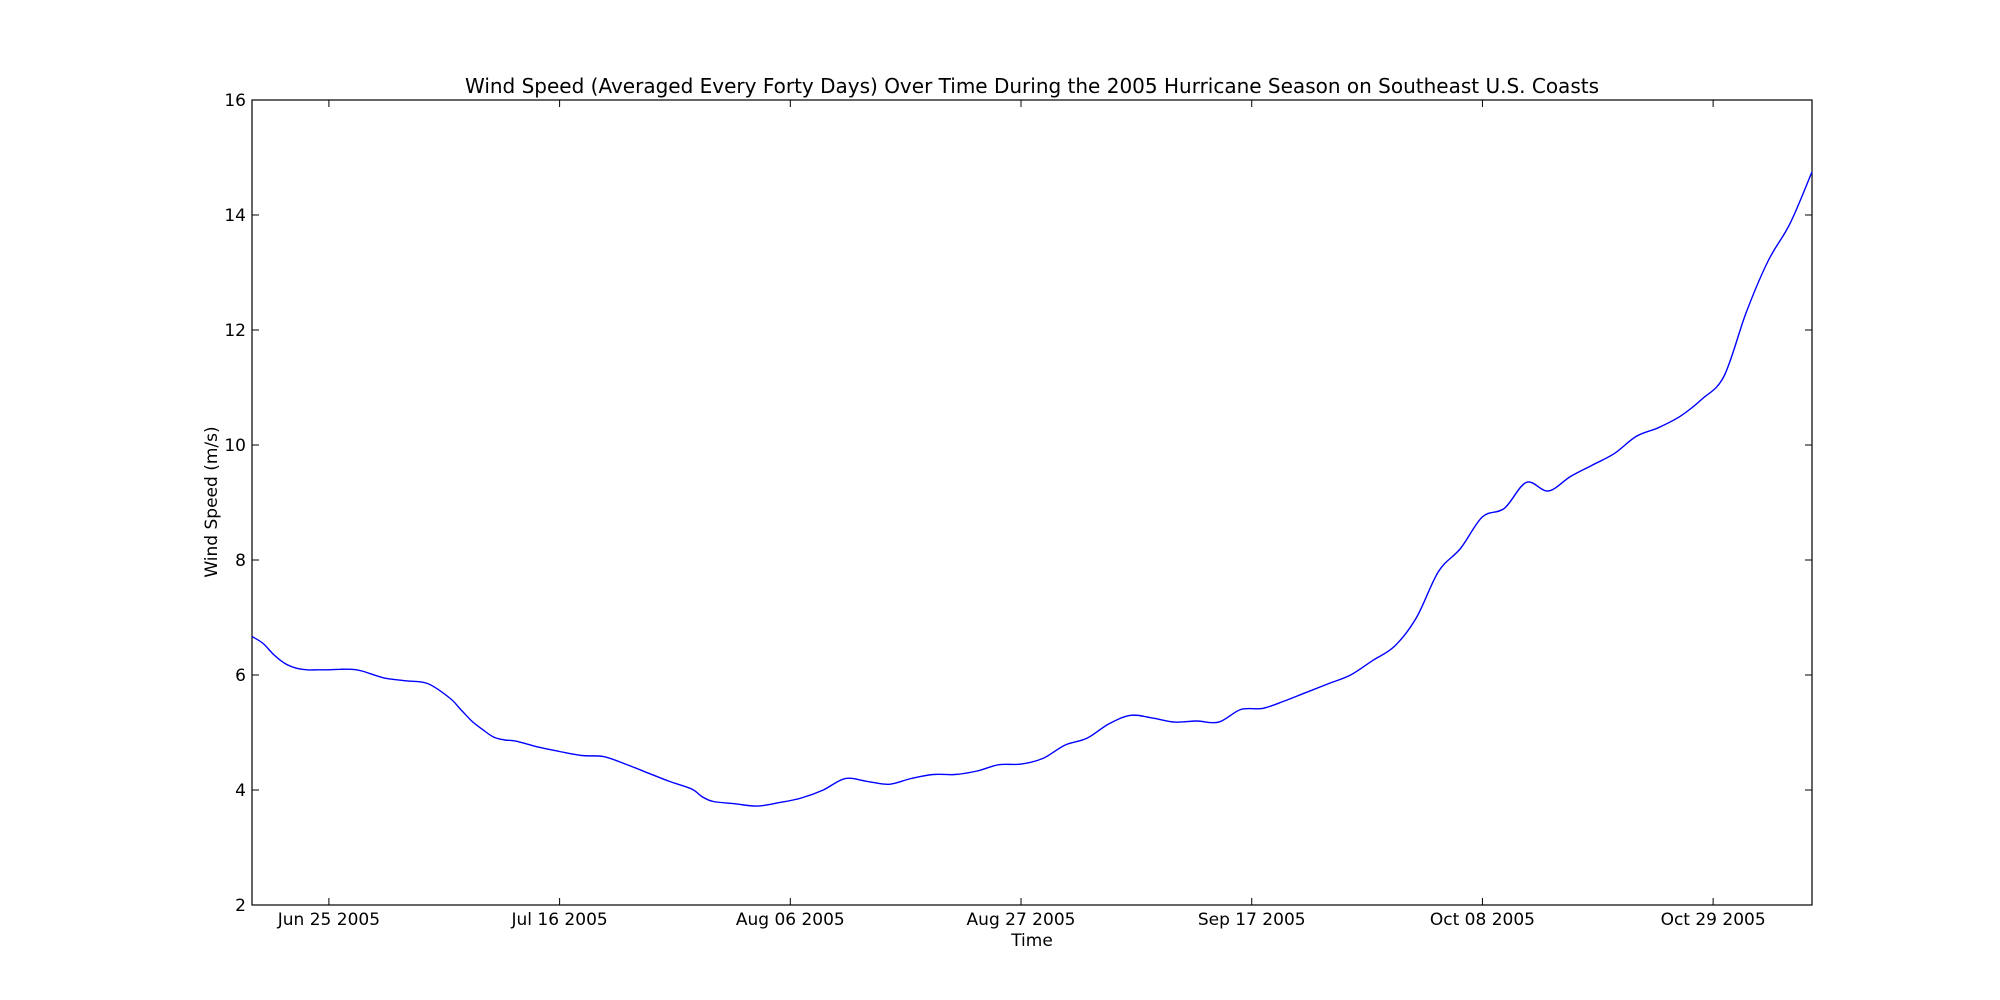  What do you see at coordinates (1021, 920) in the screenshot?
I see `x-tick-label: Aug 27 2005` at bounding box center [1021, 920].